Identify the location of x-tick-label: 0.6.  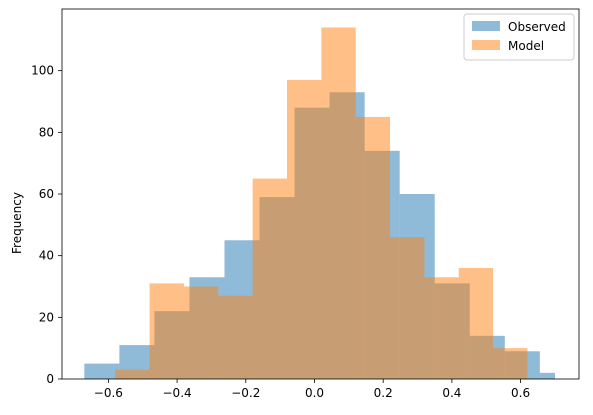
(520, 393).